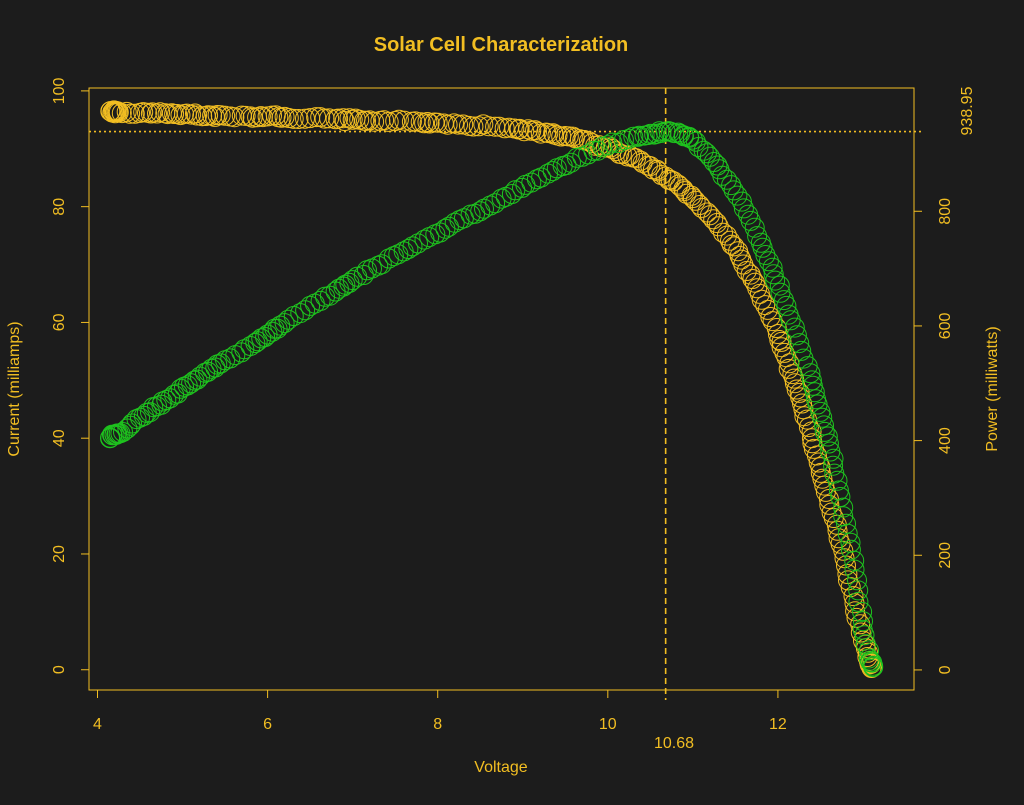 The image size is (1024, 805). What do you see at coordinates (59, 554) in the screenshot?
I see `y-left-tick-label: 20` at bounding box center [59, 554].